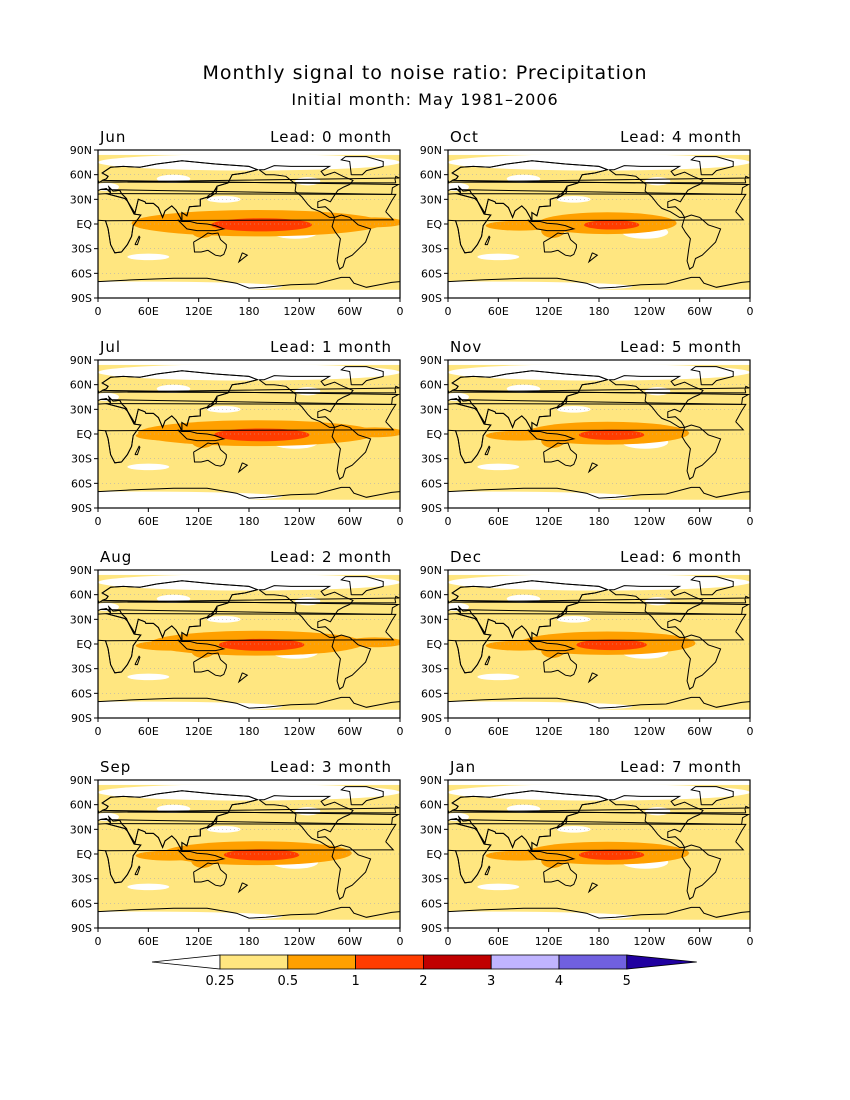  Describe the element at coordinates (681, 557) in the screenshot. I see `panel-lead-label: Lead: 6 month` at that location.